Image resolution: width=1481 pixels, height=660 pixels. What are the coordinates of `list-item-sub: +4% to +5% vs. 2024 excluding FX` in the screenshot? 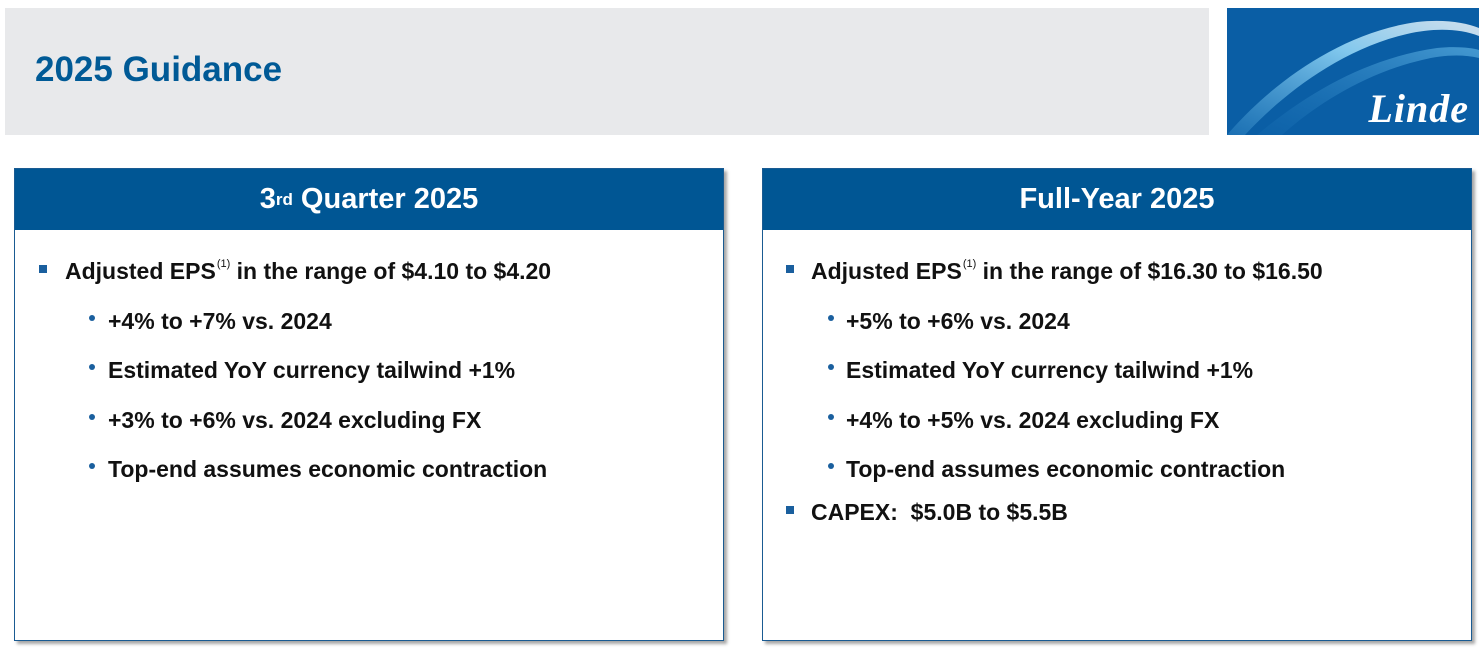 It's located at (1033, 420).